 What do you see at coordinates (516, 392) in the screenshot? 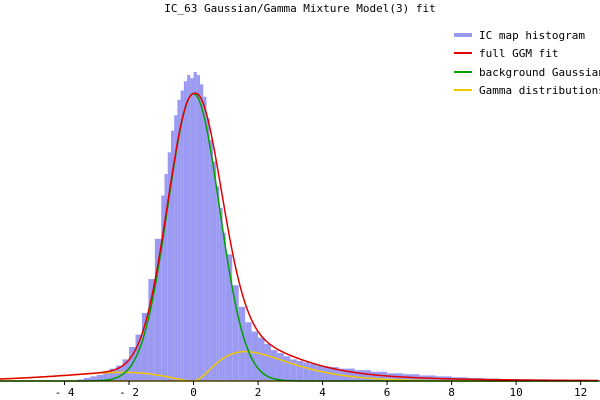
I see `x-tick-label: 10` at bounding box center [516, 392].